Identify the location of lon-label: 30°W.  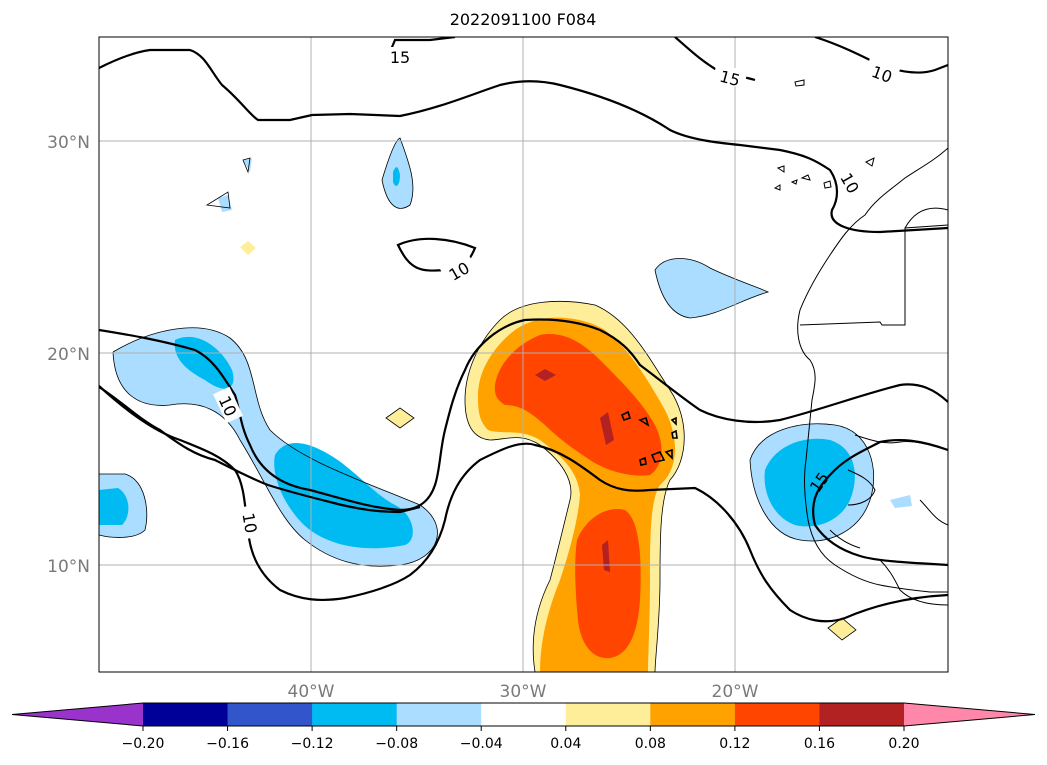
(523, 692).